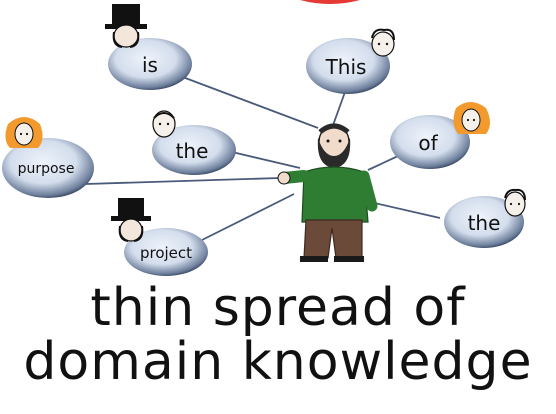 The image size is (556, 414). What do you see at coordinates (383, 163) in the screenshot?
I see `line-of` at bounding box center [383, 163].